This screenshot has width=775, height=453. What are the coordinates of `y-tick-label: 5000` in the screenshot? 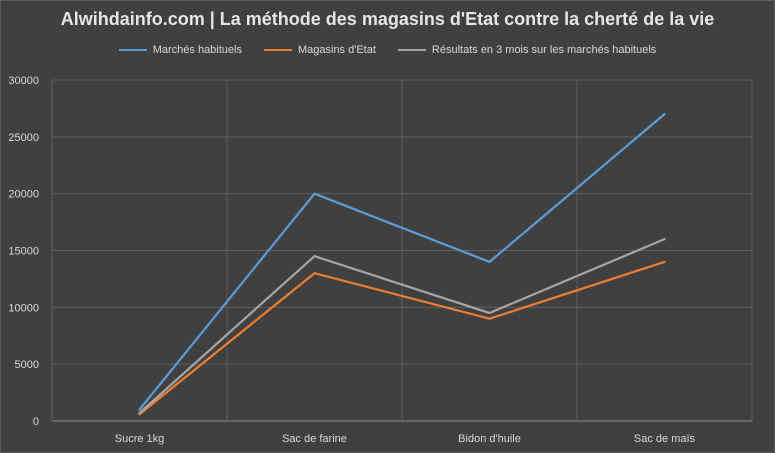 It's located at (27, 365).